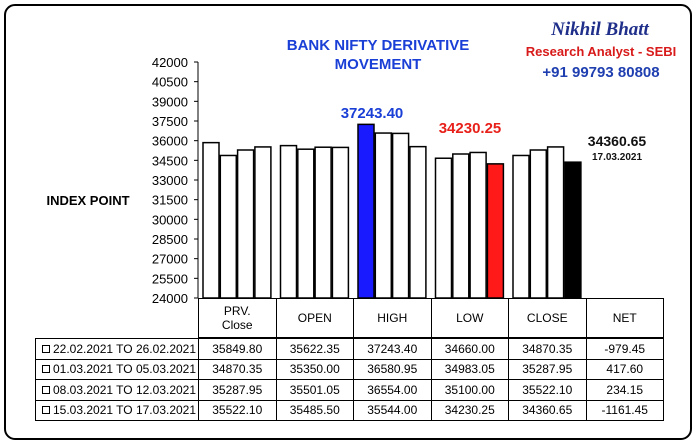 The width and height of the screenshot is (696, 444). Describe the element at coordinates (599, 29) in the screenshot. I see `brand-name: Nikhil Bhatt` at that location.